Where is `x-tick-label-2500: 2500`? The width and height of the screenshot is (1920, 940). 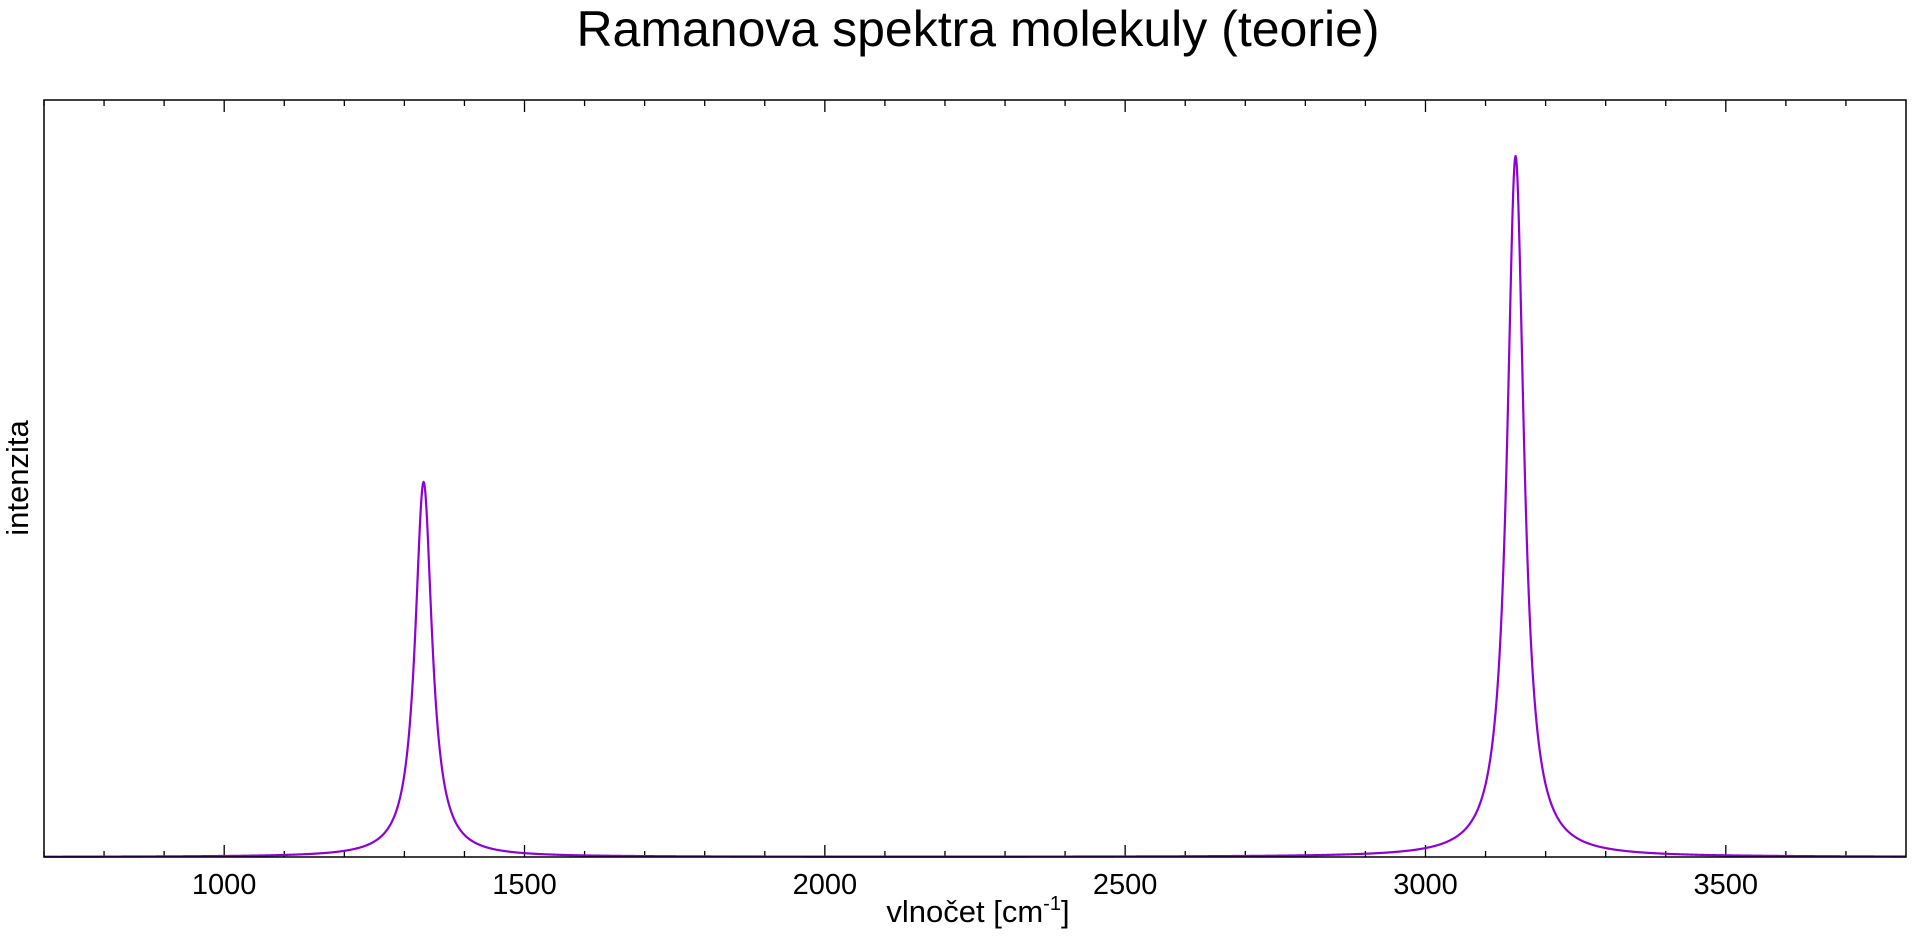 x-tick-label-2500: 2500 is located at coordinates (1125, 885).